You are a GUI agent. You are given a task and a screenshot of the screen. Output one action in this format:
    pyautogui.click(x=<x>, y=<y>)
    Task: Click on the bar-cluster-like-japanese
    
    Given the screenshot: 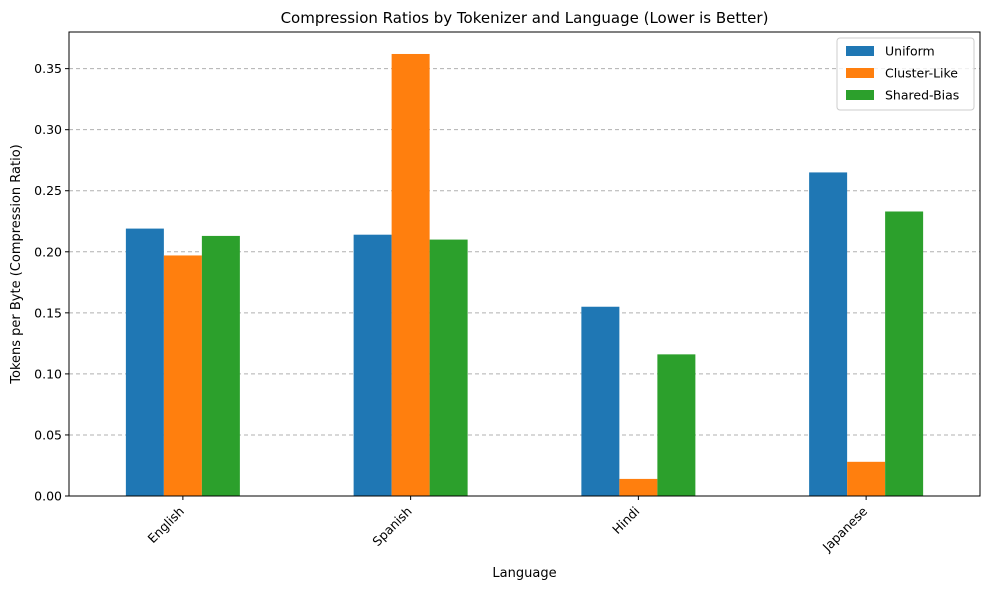 What is the action you would take?
    pyautogui.click(x=866, y=478)
    